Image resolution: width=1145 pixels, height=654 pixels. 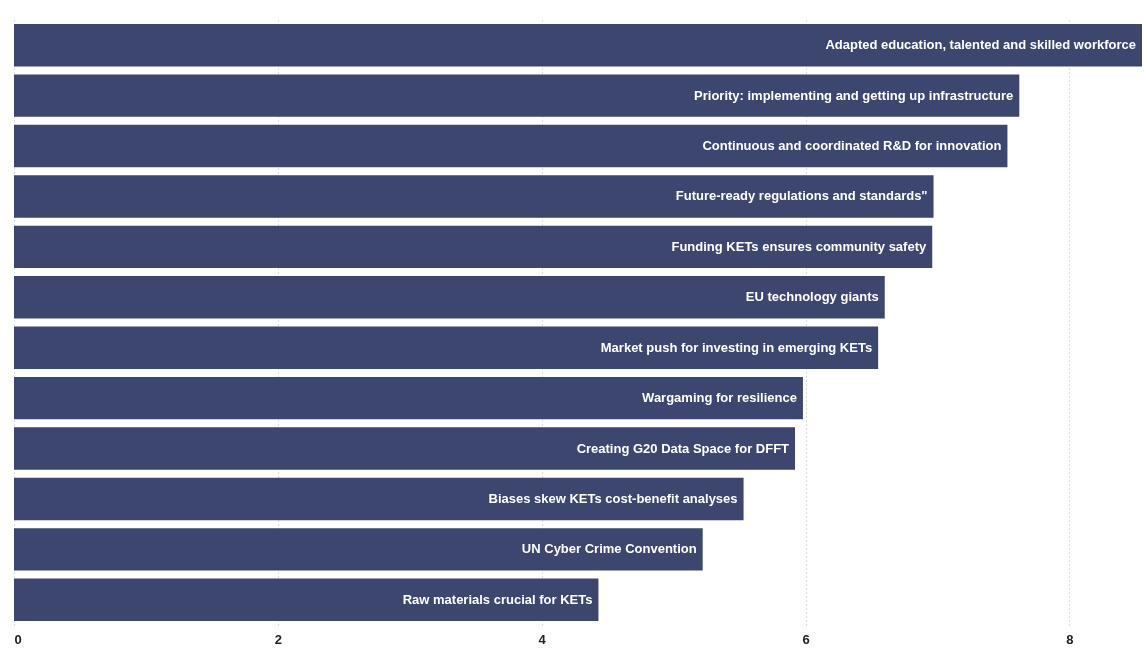 I want to click on x-tick-label: 0, so click(x=18, y=639).